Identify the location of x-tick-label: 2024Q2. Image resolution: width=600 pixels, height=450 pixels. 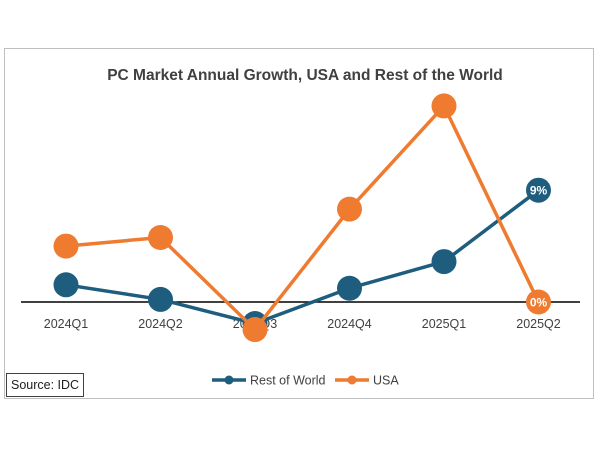
(160, 324).